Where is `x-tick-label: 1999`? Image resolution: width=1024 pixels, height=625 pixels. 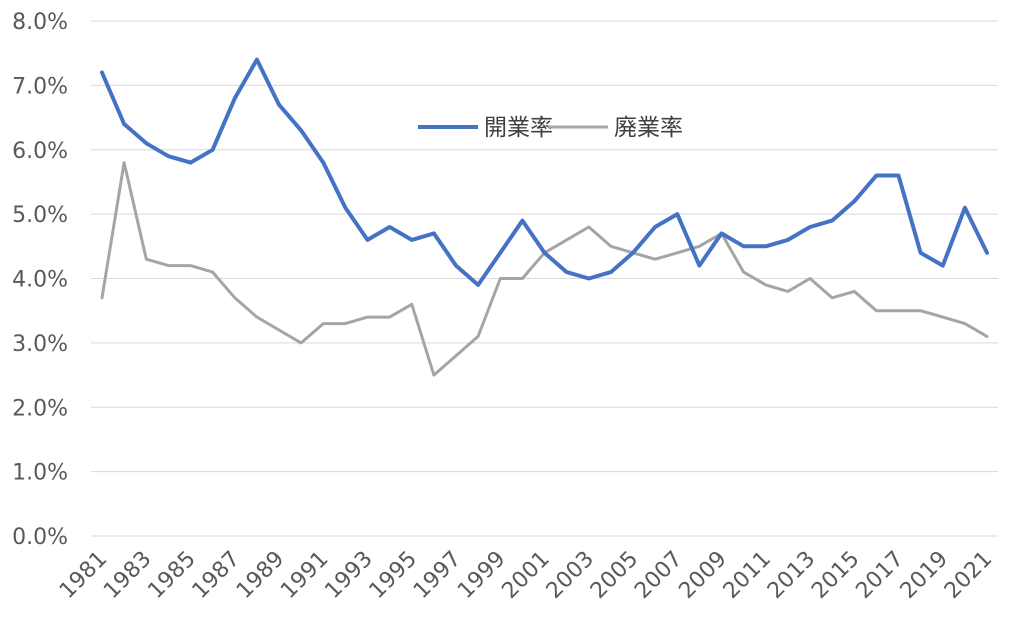 x-tick-label: 1999 is located at coordinates (481, 575).